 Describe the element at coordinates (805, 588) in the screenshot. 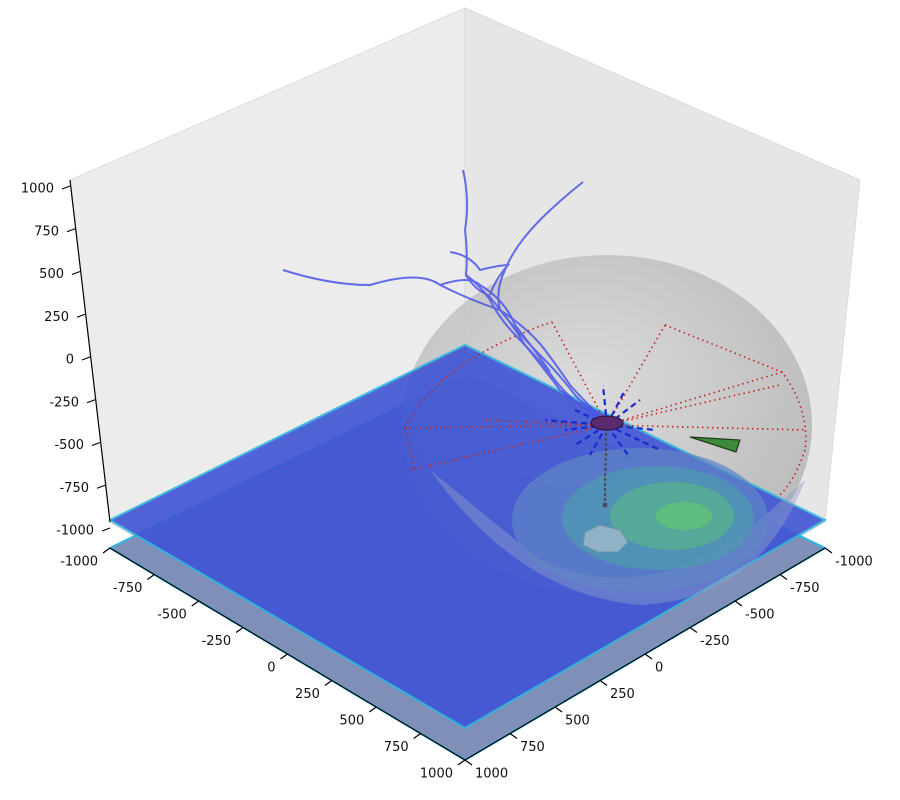

I see `y-tick-label: -750` at that location.